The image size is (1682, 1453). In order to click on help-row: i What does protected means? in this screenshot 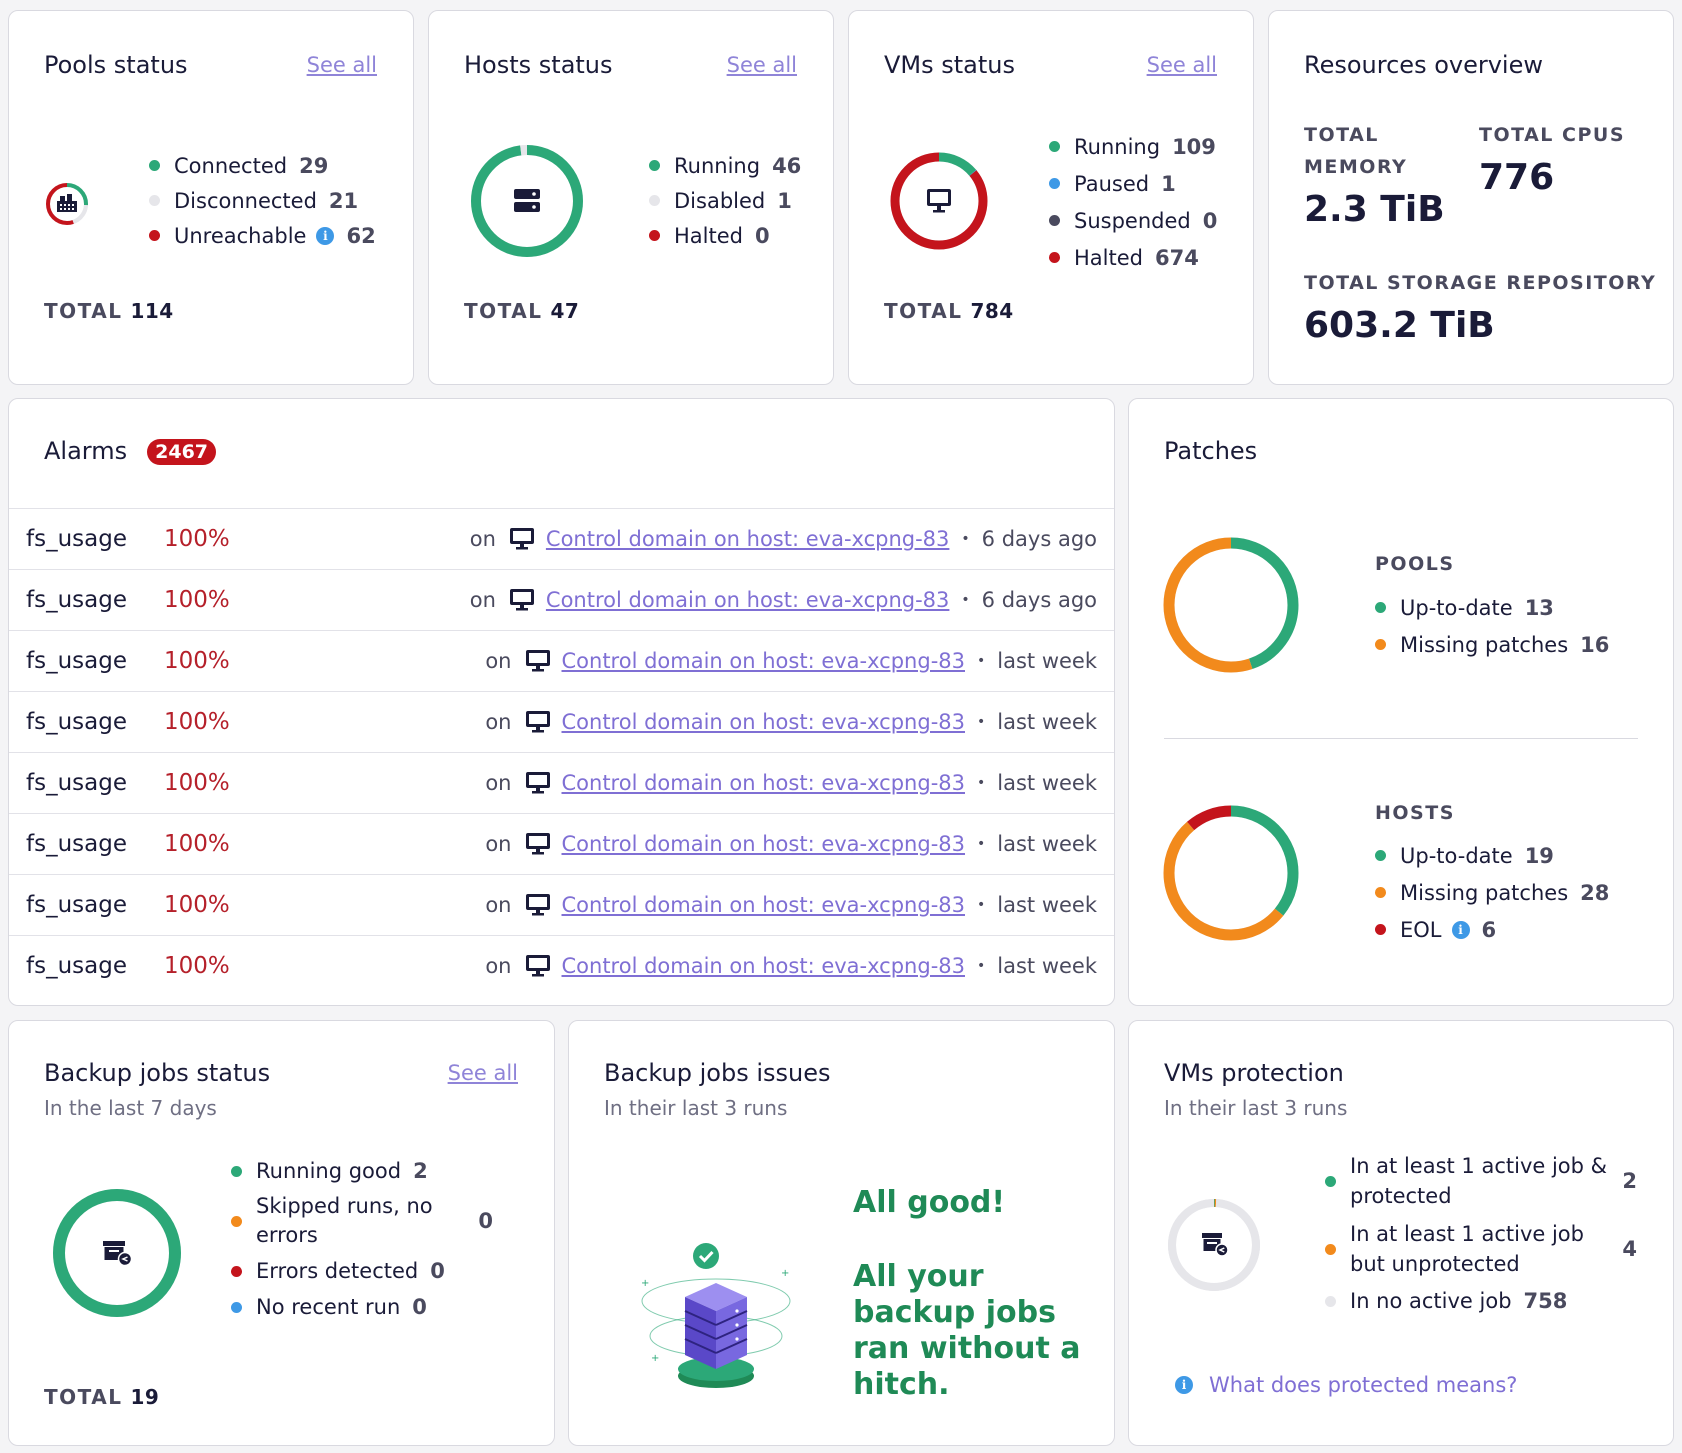, I will do `click(1346, 1385)`.